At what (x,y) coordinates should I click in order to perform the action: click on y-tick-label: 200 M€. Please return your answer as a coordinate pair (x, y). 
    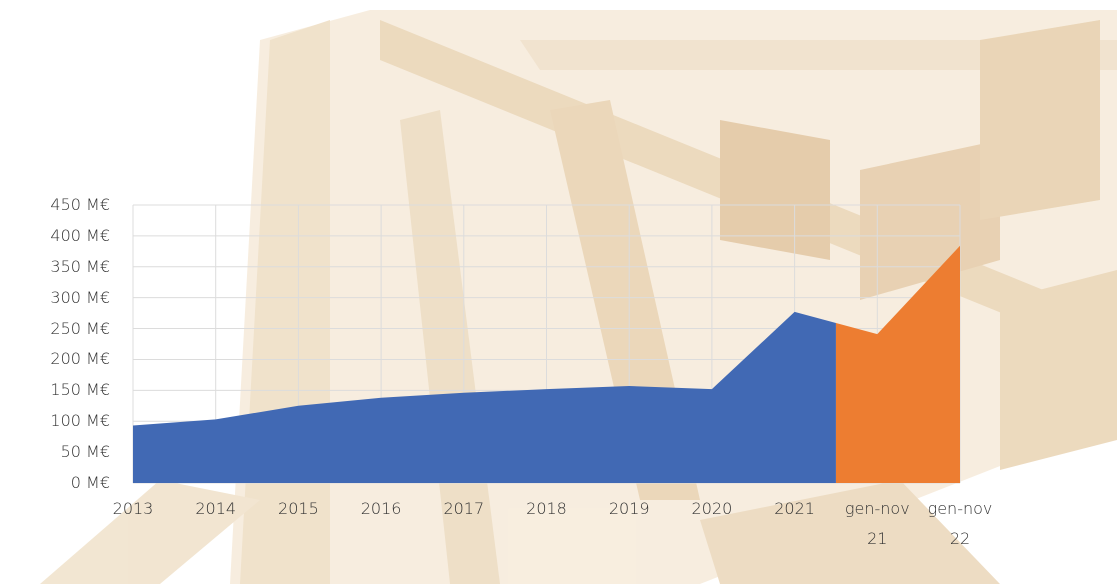
    Looking at the image, I should click on (80, 359).